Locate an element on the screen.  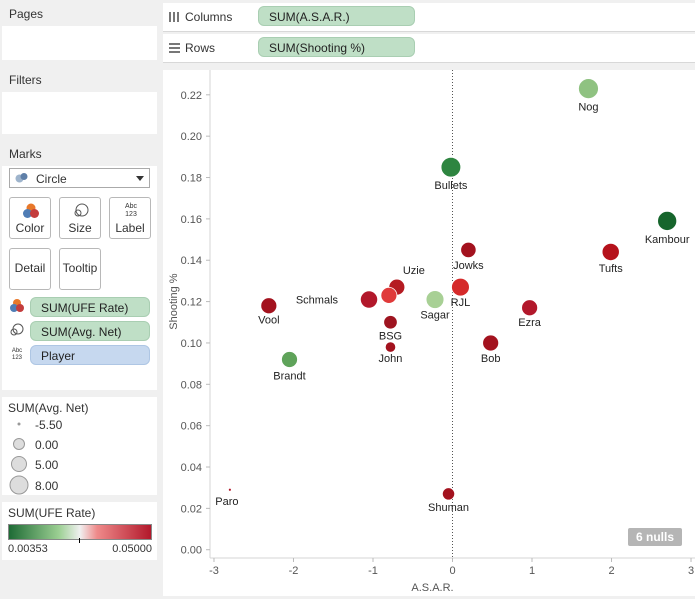
color-encoding-icon is located at coordinates (17, 305).